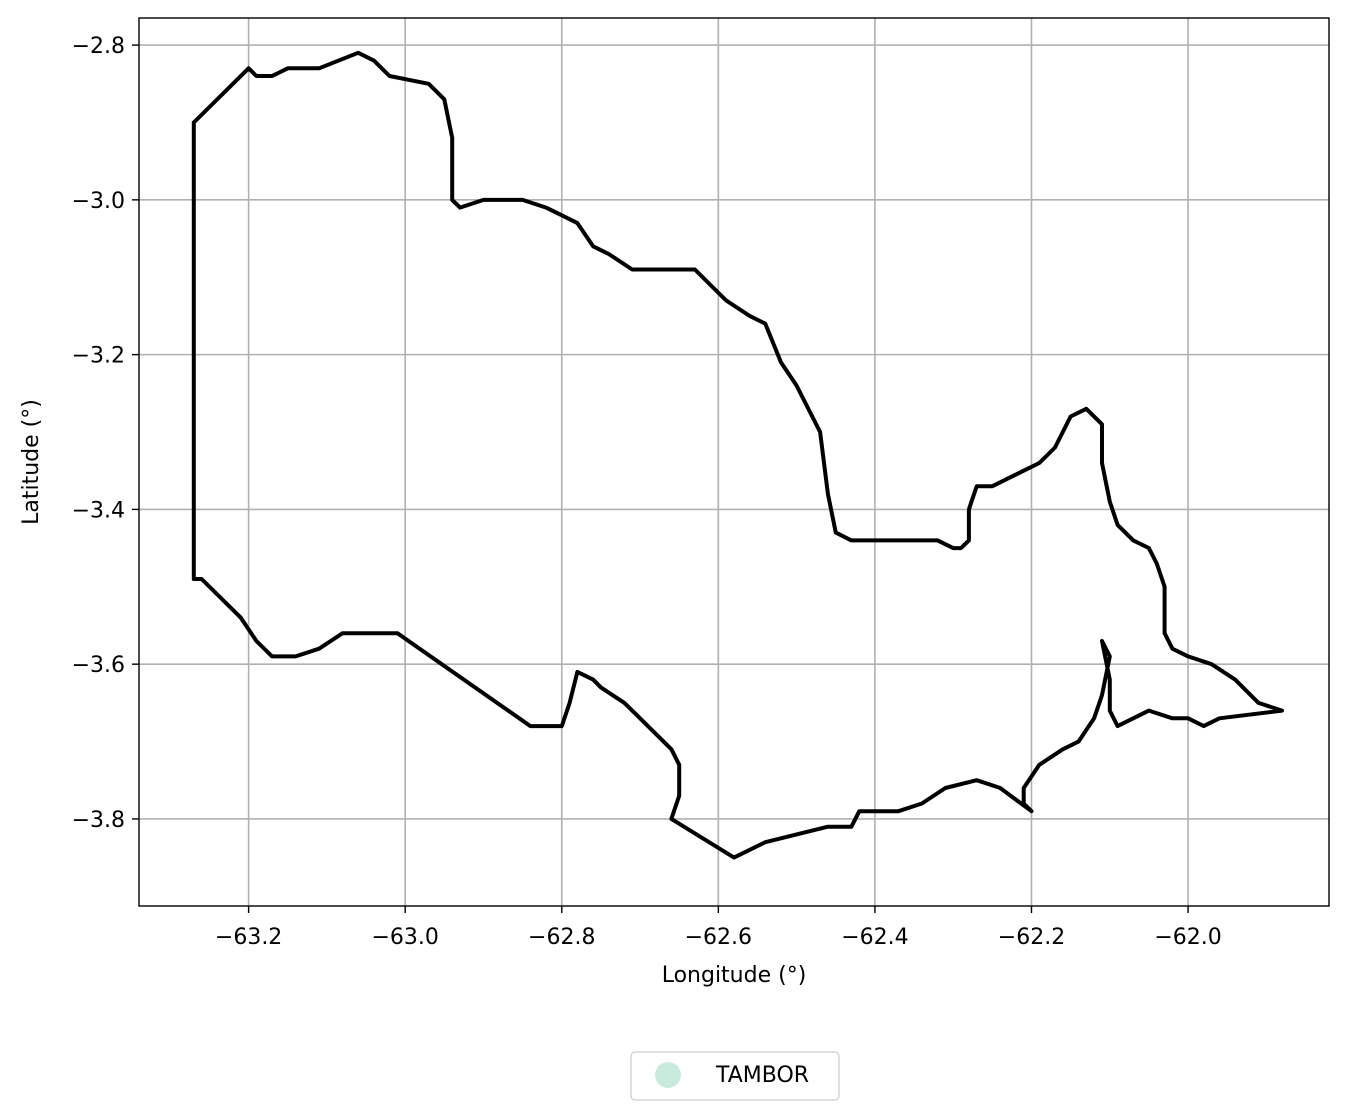  Describe the element at coordinates (98, 665) in the screenshot. I see `y-tick-label: −3.6` at that location.